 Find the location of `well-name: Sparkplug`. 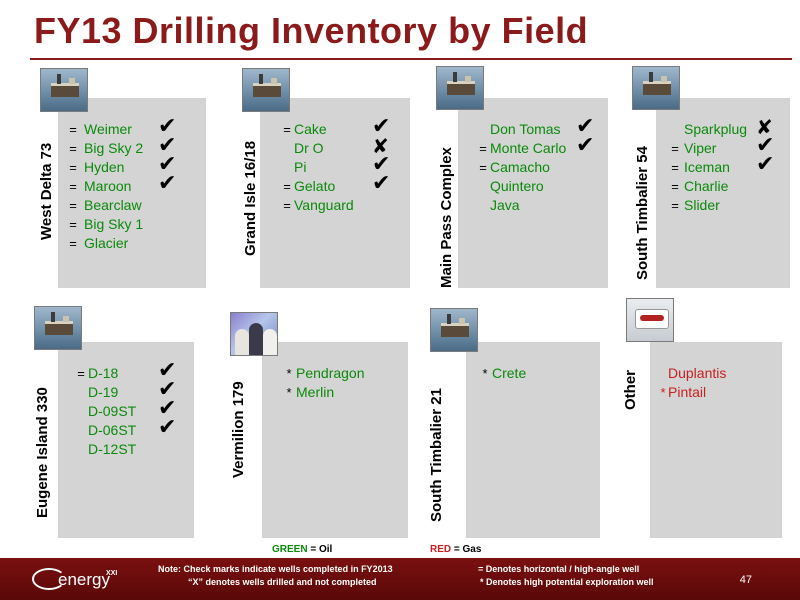

well-name: Sparkplug is located at coordinates (716, 129).